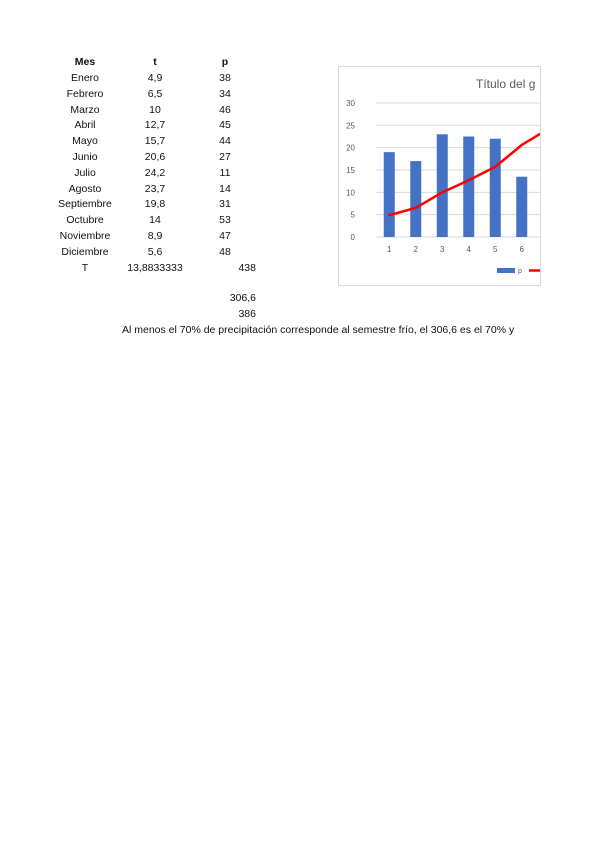 This screenshot has width=599, height=848. Describe the element at coordinates (85, 93) in the screenshot. I see `cell-mes: Febrero` at that location.